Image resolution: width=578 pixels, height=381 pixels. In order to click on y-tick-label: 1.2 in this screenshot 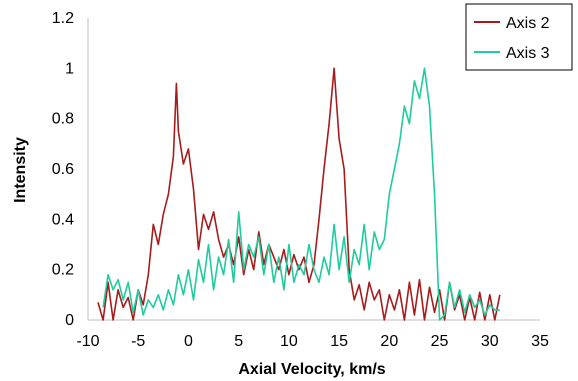, I will do `click(63, 18)`.